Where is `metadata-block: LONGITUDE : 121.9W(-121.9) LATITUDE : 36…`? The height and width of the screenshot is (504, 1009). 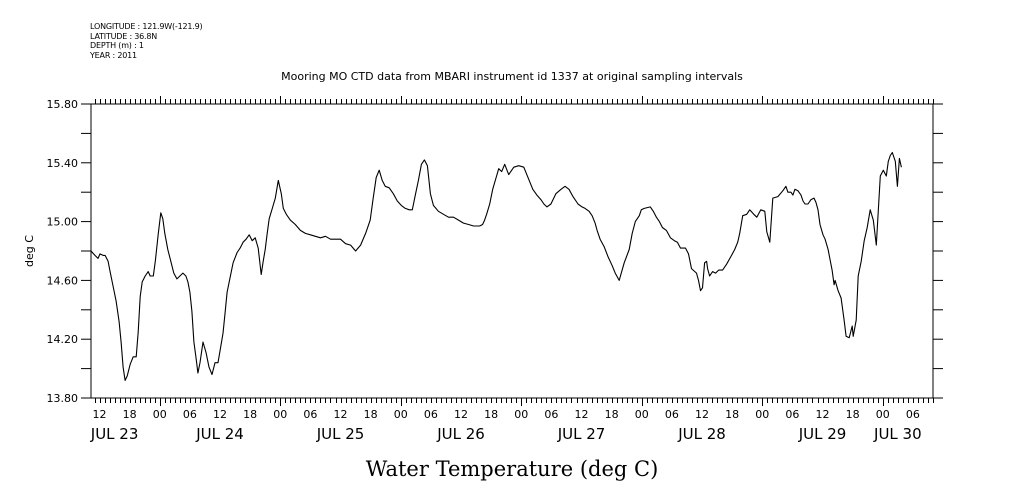
metadata-block: LONGITUDE : 121.9W(-121.9) LATITUDE : 36… is located at coordinates (146, 41).